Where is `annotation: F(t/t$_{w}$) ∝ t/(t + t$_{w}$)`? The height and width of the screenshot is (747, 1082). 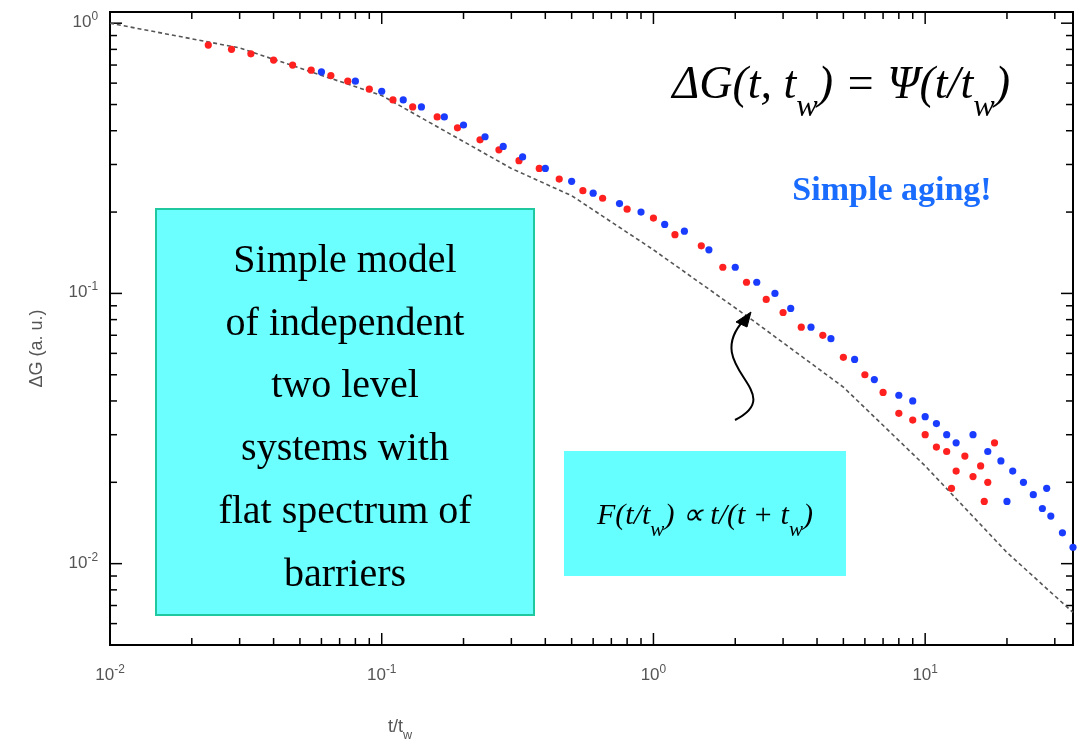 annotation: F(t/t$_{w}$) ∝ t/(t + t$_{w}$) is located at coordinates (704, 519).